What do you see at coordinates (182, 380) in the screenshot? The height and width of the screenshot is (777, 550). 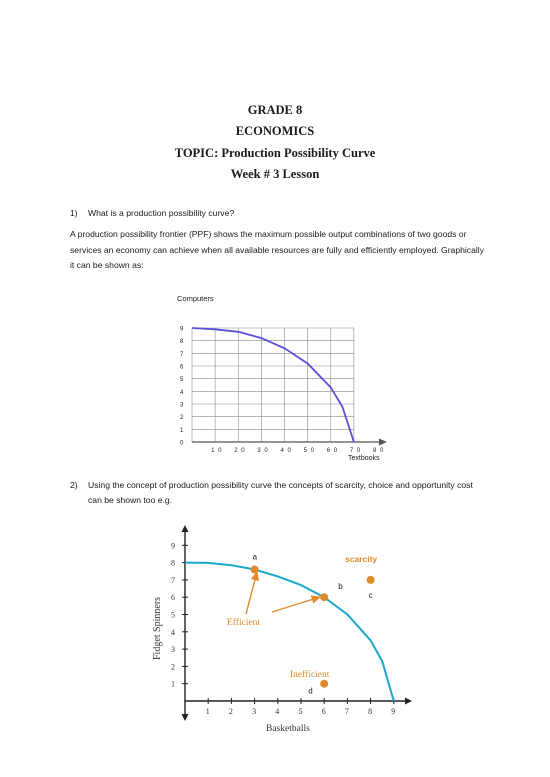 I see `chart1-y-tick-label: 5` at bounding box center [182, 380].